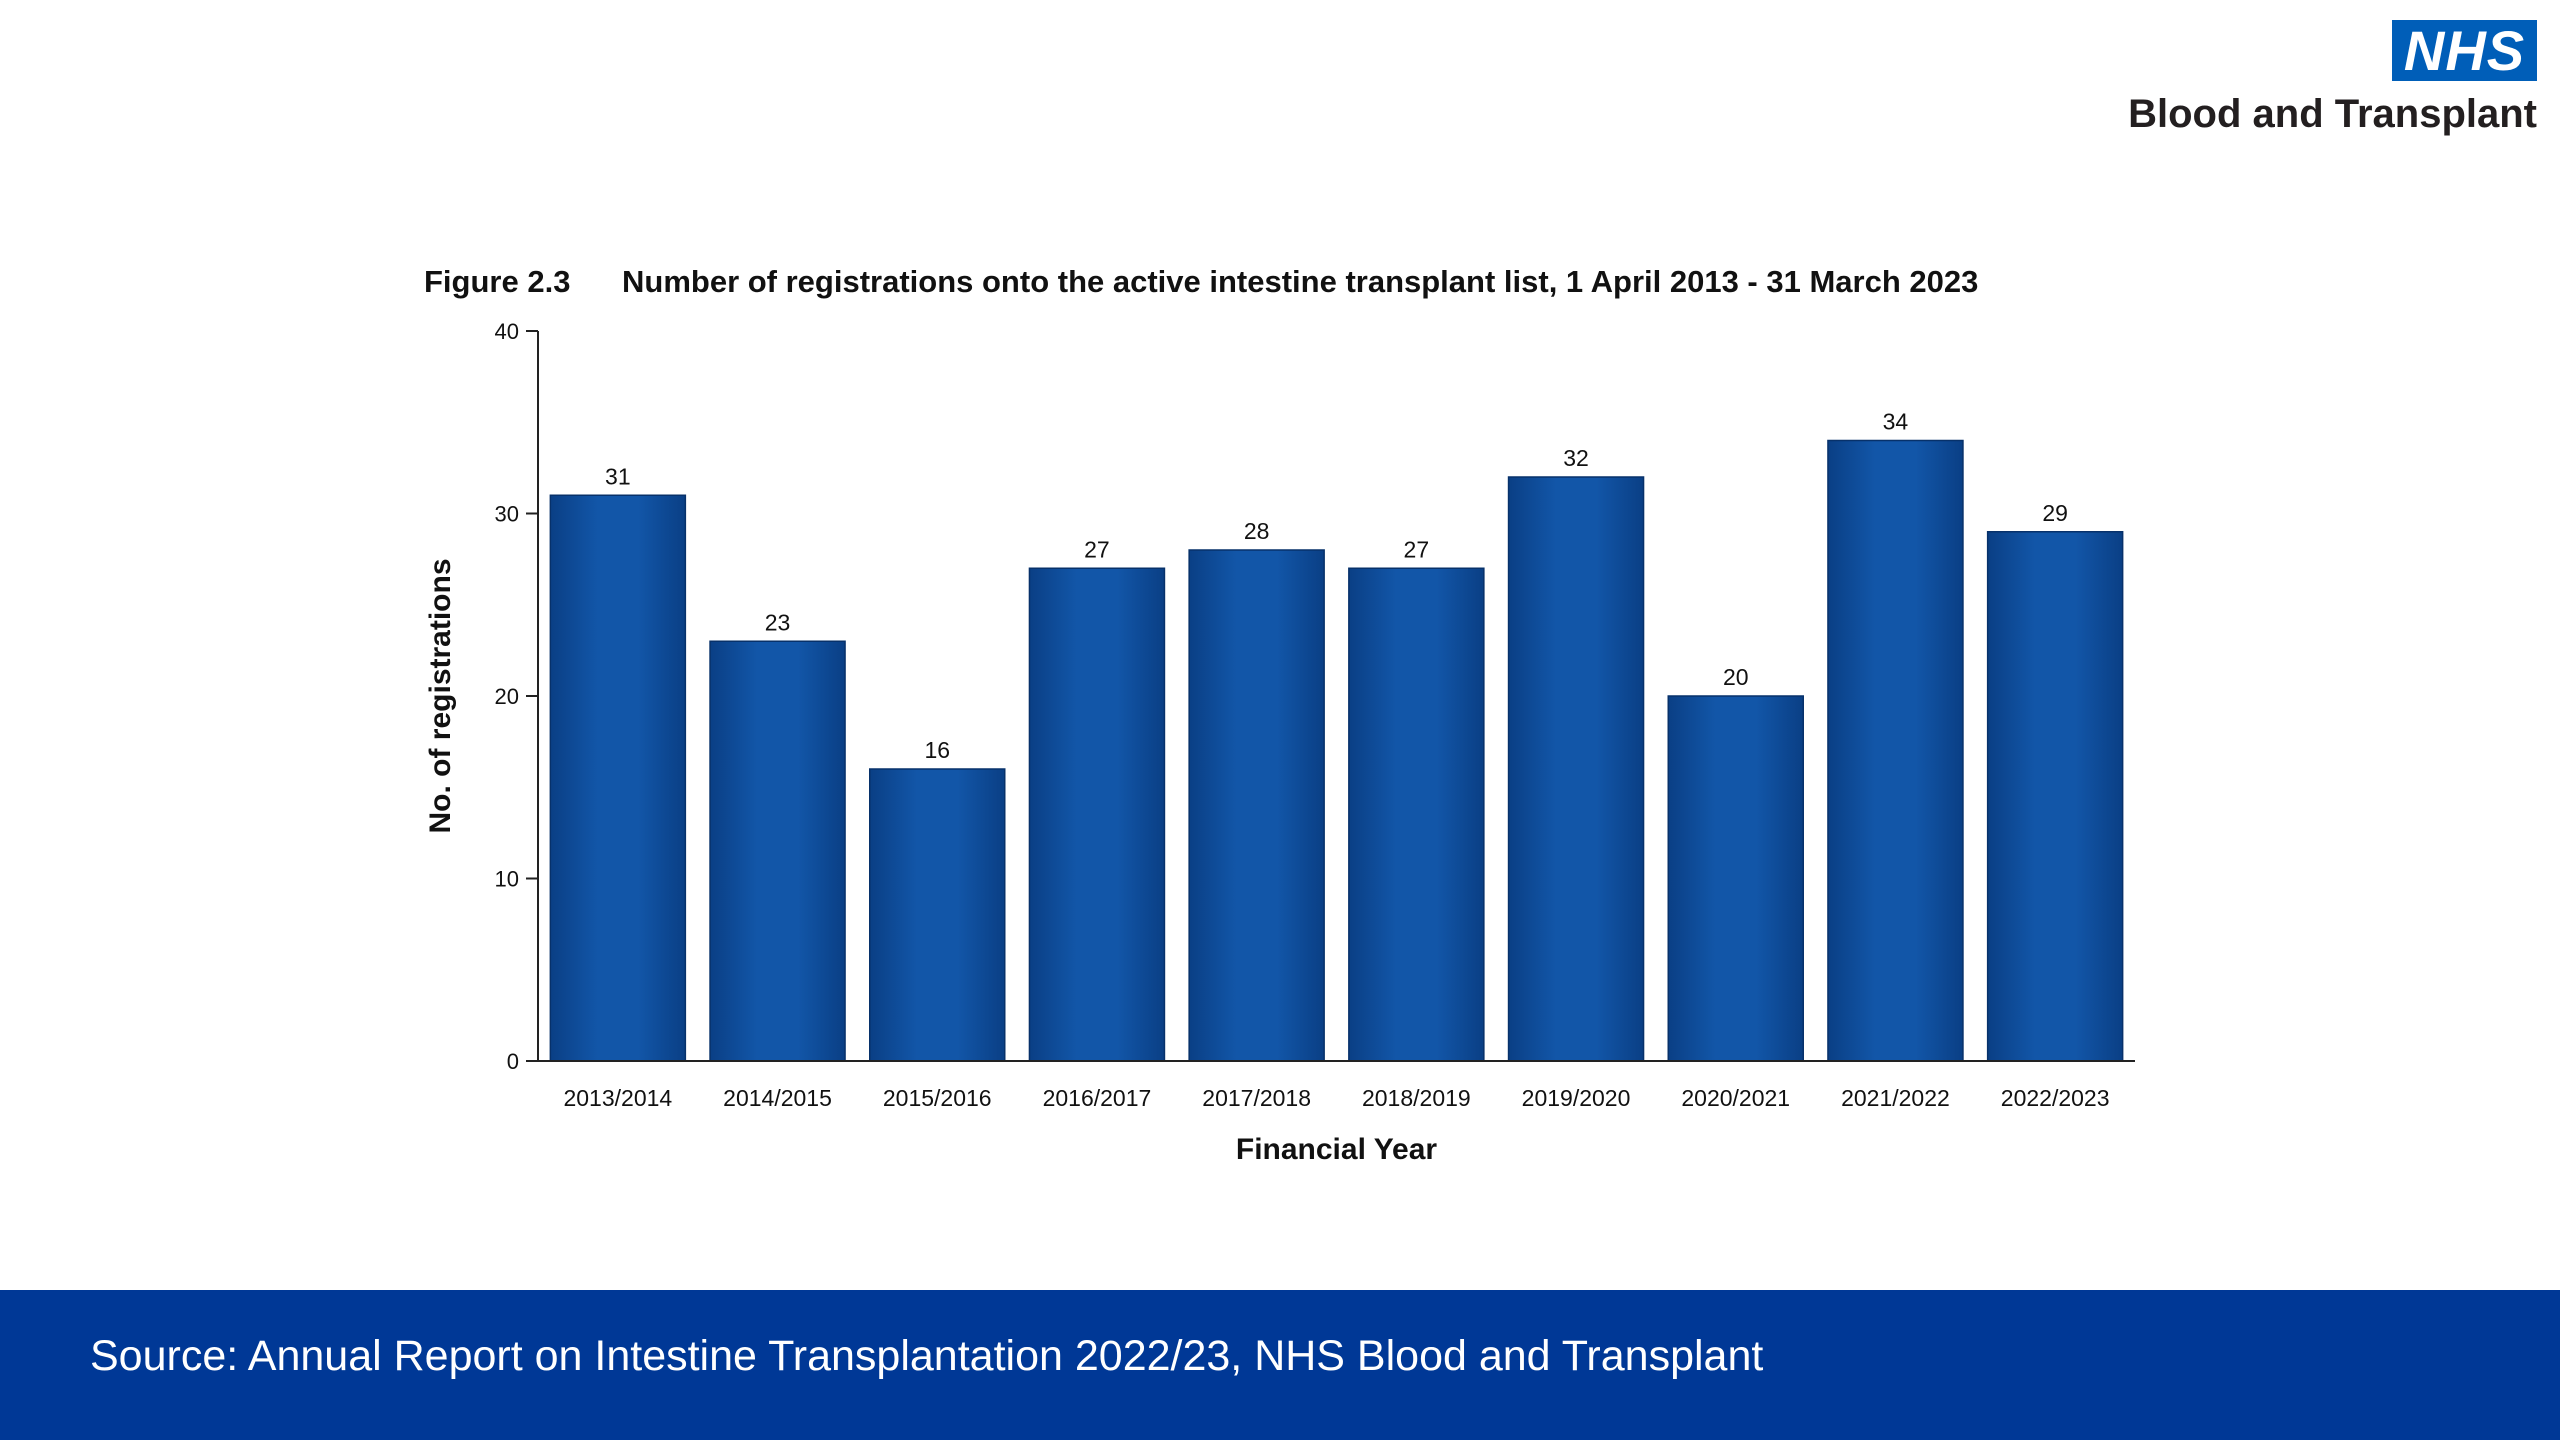 This screenshot has height=1440, width=2560. I want to click on y-tick-label-20: 20, so click(507, 696).